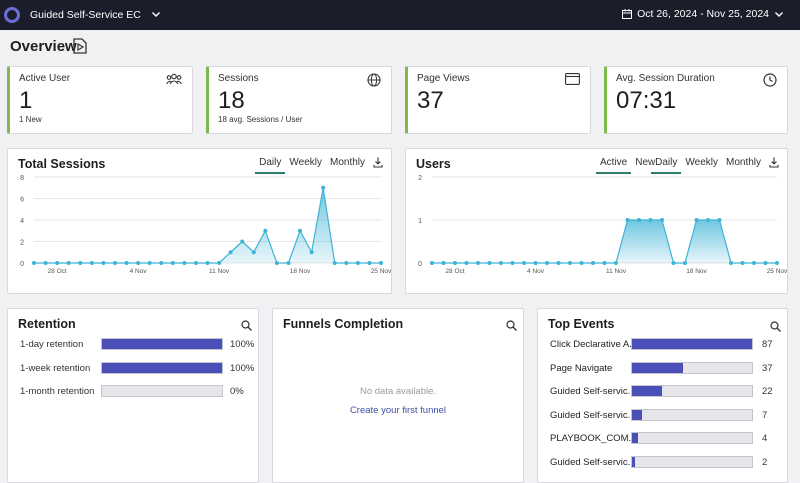  What do you see at coordinates (299, 100) in the screenshot?
I see `kpi-card-sessions: Sessions 18 18 avg. Sessions / User` at bounding box center [299, 100].